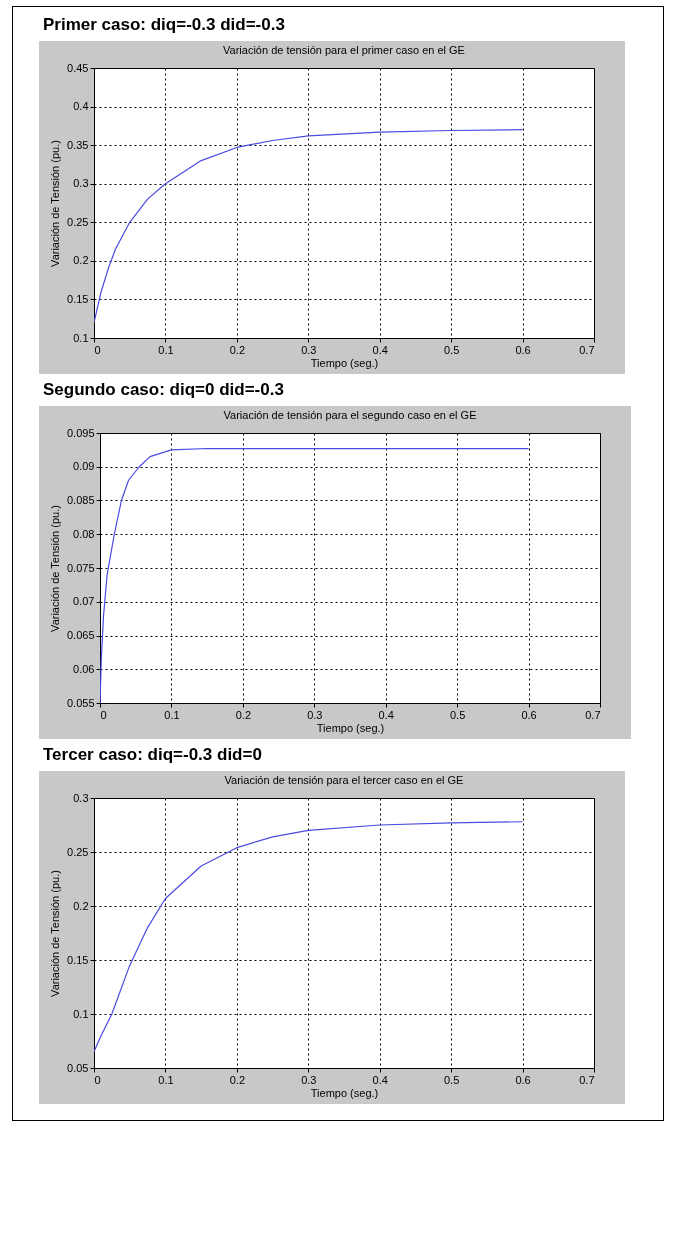 Image resolution: width=678 pixels, height=1252 pixels. I want to click on chart-subtitle: Variación de tensión para el primer caso en el GE, so click(344, 50).